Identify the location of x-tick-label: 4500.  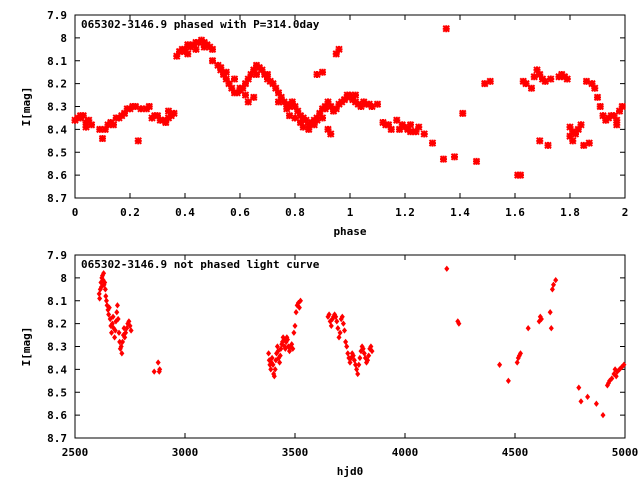
(515, 452).